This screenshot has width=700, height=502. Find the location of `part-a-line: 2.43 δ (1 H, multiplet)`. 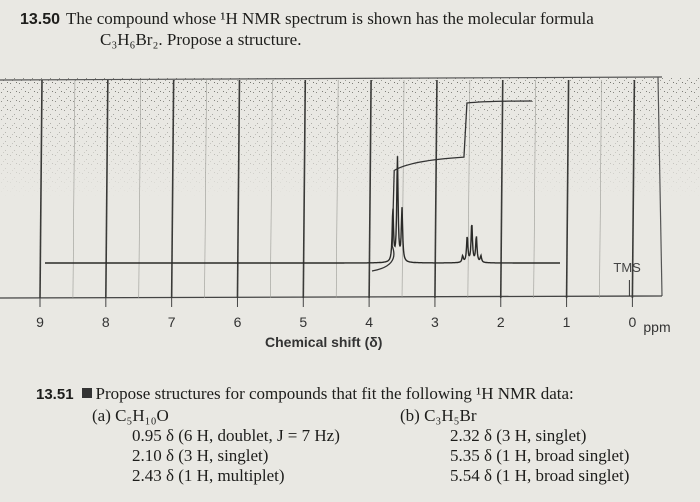

part-a-line: 2.43 δ (1 H, multiplet) is located at coordinates (208, 475).